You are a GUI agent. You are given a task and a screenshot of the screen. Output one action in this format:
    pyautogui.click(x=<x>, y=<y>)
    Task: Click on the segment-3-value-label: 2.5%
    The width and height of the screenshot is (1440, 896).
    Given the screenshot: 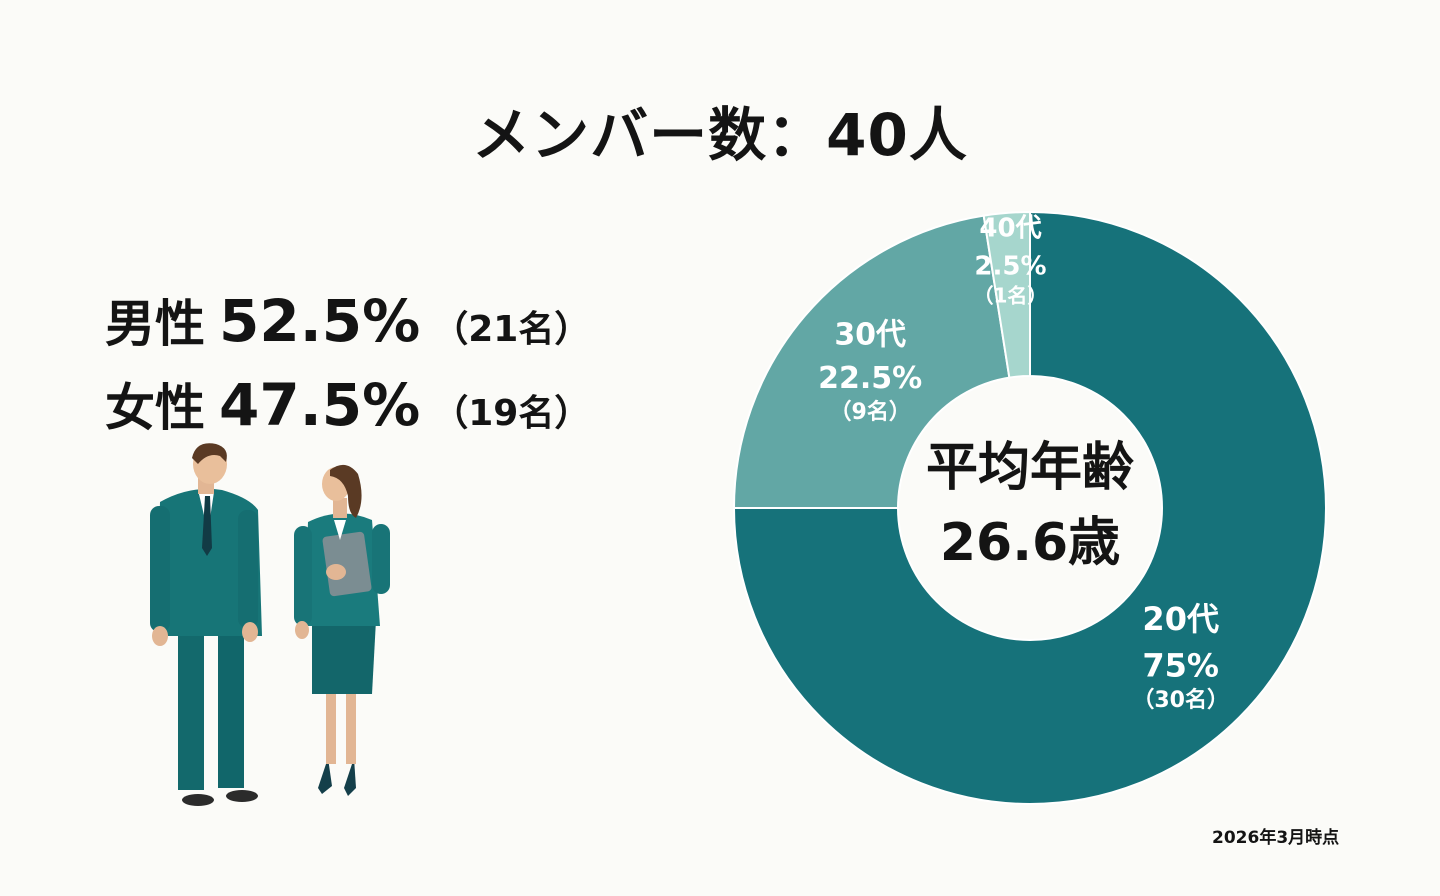 What is the action you would take?
    pyautogui.click(x=1010, y=266)
    